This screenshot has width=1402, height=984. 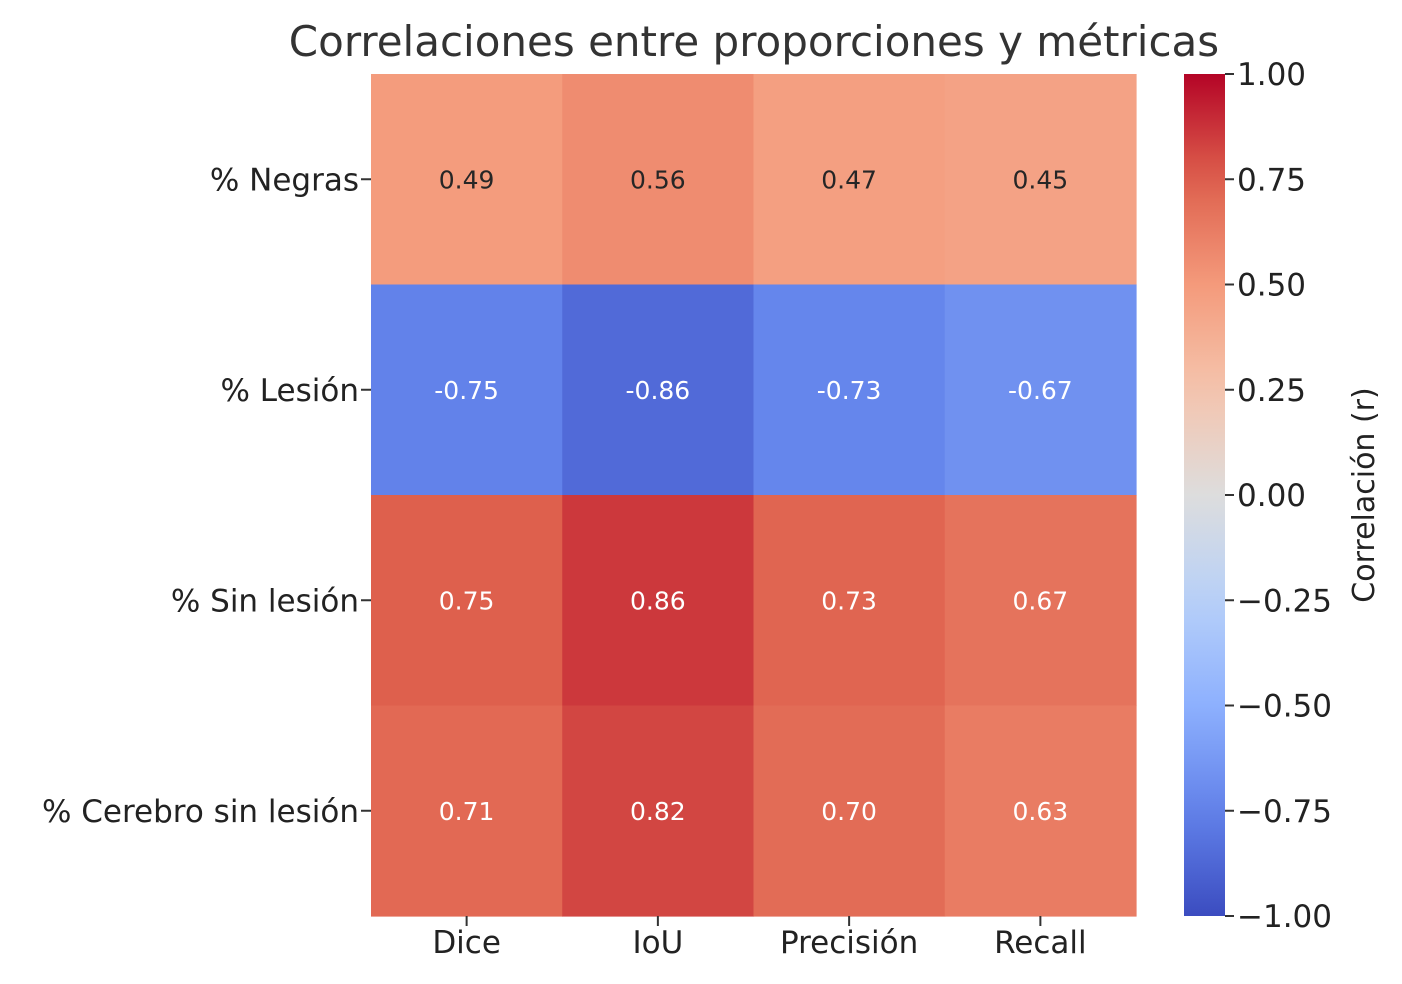 I want to click on cell-value-label: 0.86, so click(x=658, y=600).